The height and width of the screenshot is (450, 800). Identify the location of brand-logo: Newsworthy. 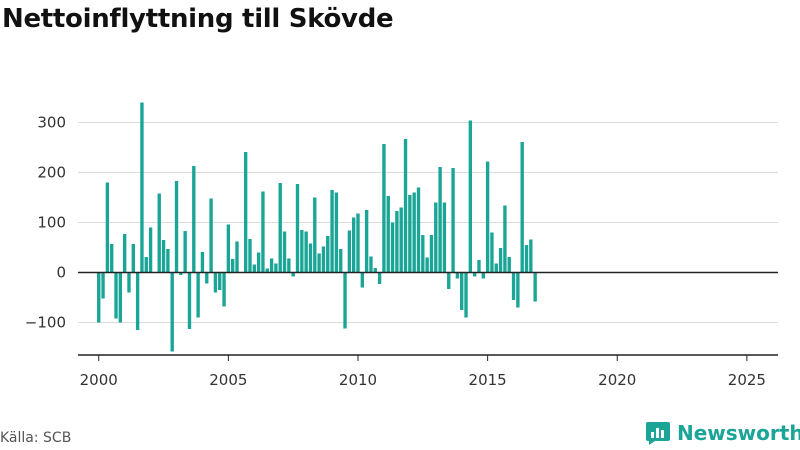
(722, 433).